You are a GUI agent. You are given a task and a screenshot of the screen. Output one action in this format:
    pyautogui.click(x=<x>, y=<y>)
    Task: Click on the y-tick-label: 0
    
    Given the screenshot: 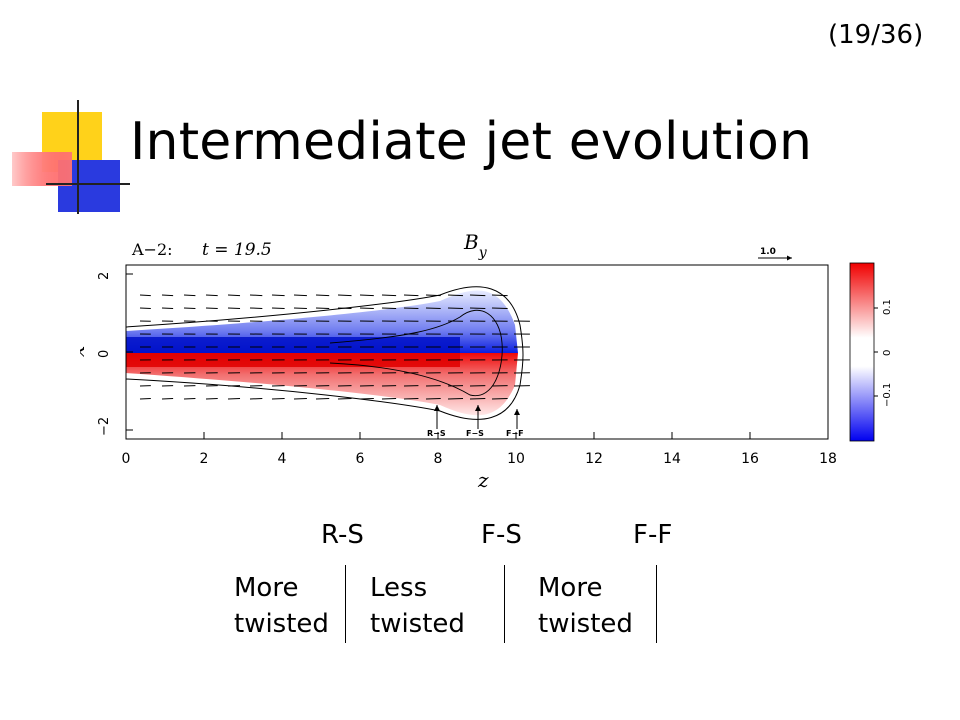 What is the action you would take?
    pyautogui.click(x=104, y=354)
    